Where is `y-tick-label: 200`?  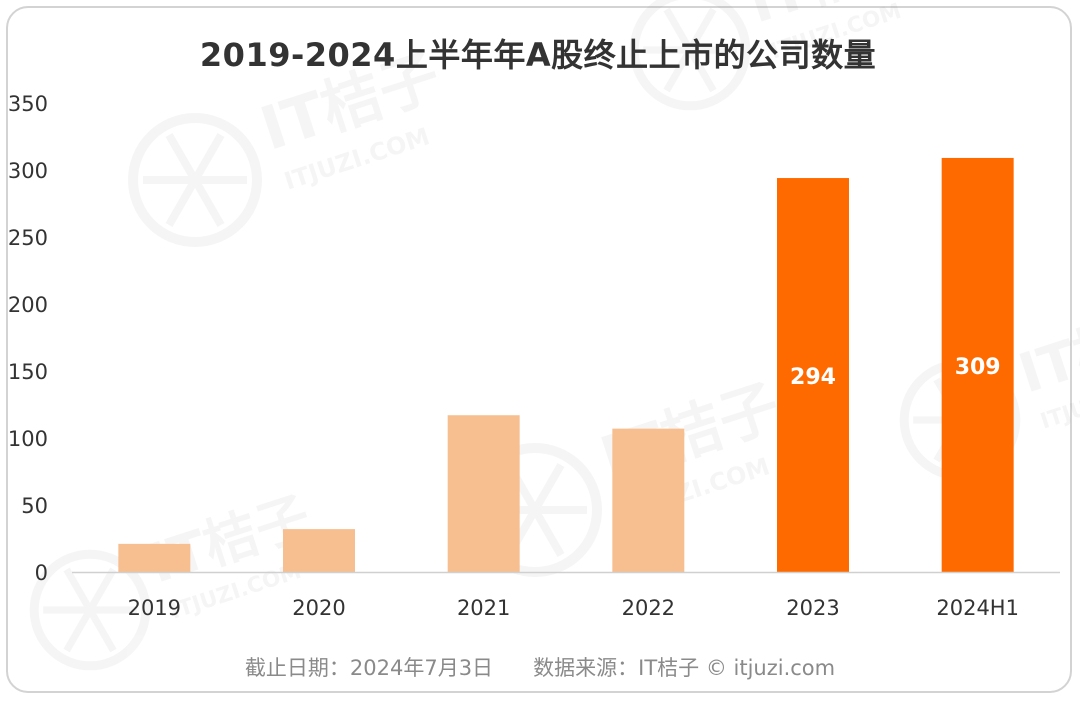
y-tick-label: 200 is located at coordinates (28, 305).